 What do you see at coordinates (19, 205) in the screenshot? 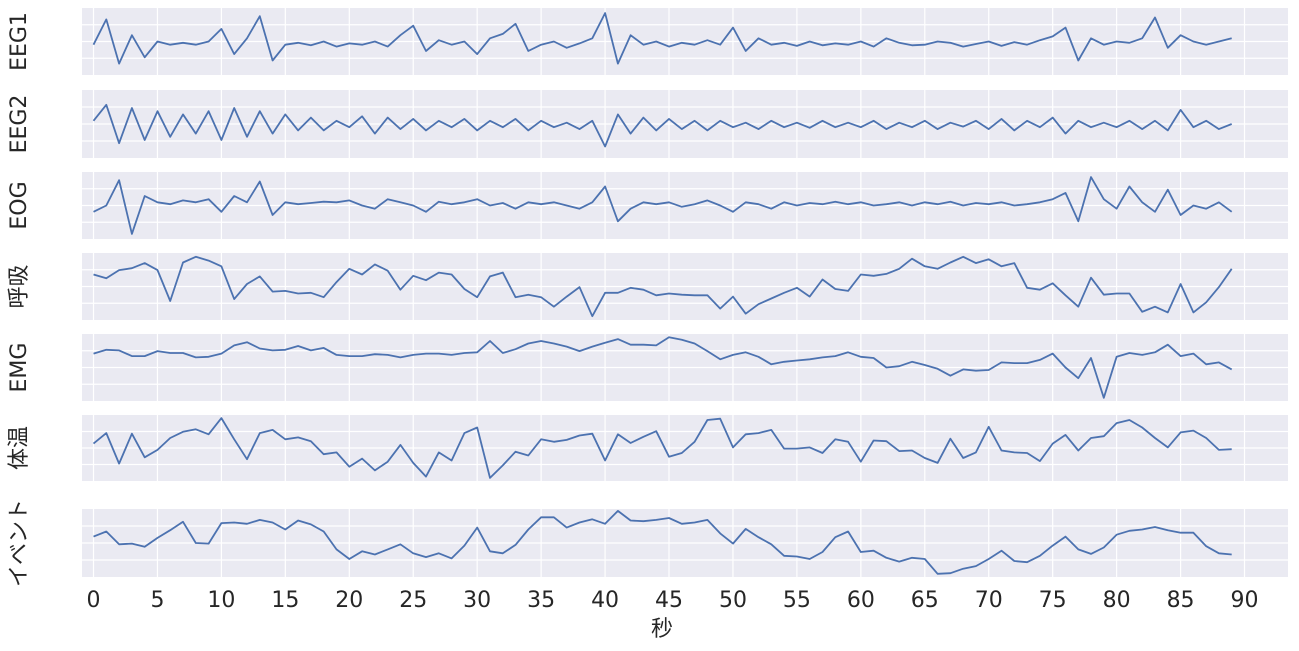
I see `y-axis-label: EOG` at bounding box center [19, 205].